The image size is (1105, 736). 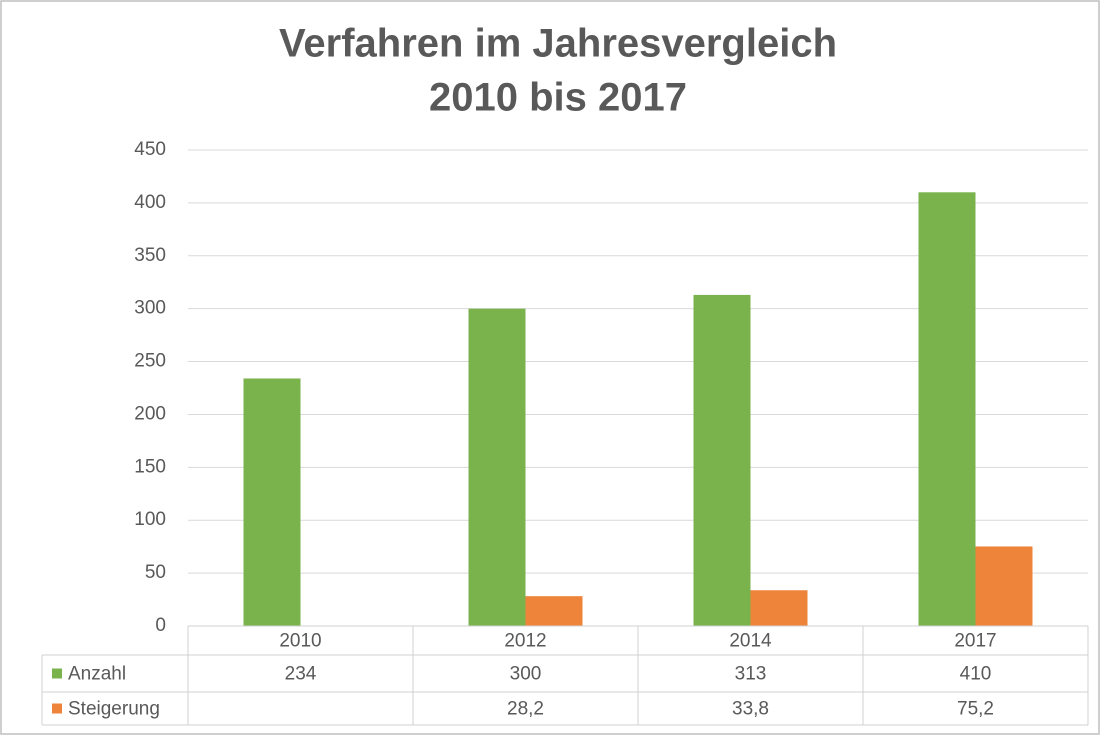 I want to click on y-tick-label: 100, so click(x=150, y=519).